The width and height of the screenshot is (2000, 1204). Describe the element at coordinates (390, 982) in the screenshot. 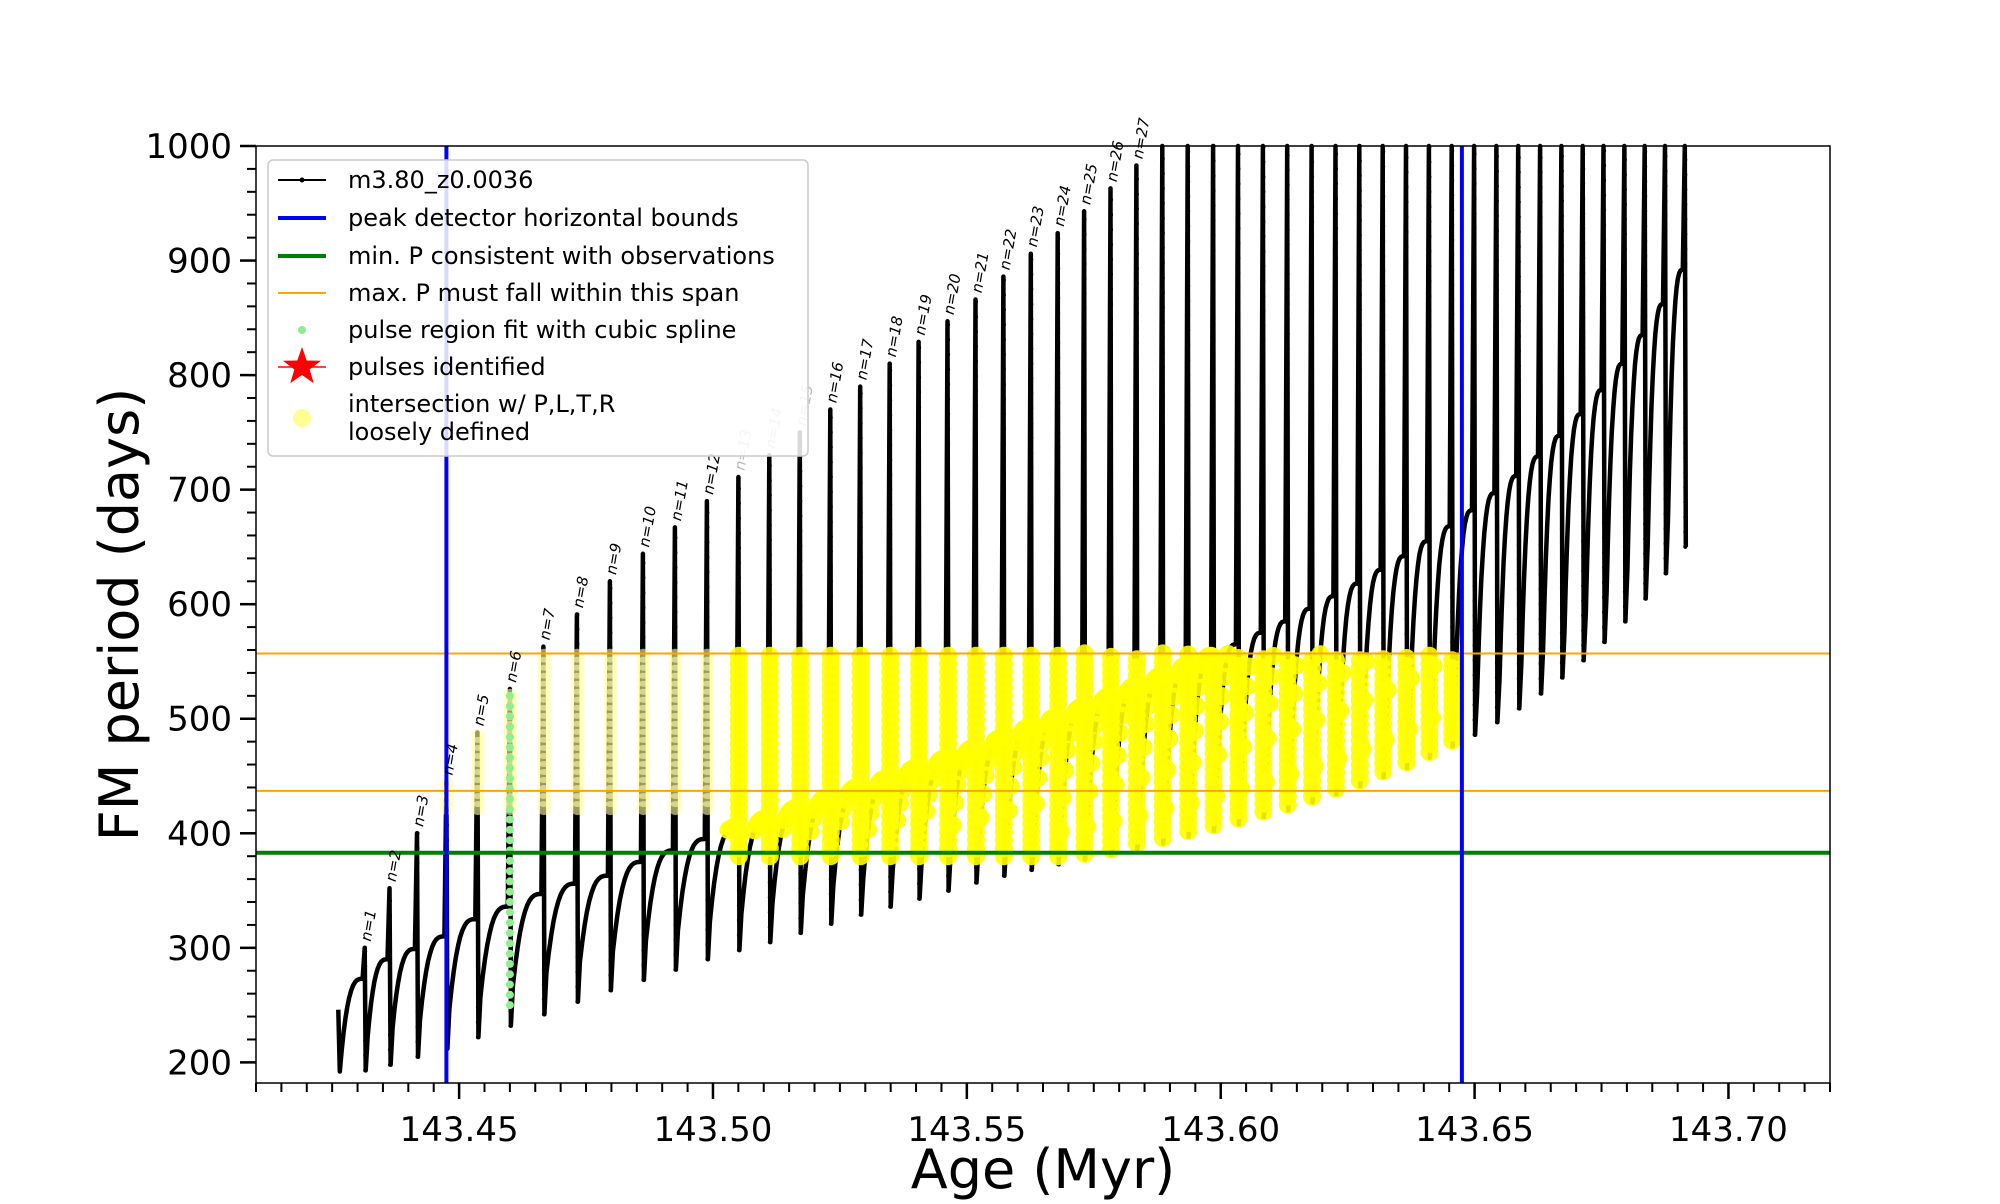

I see `pulse-spike` at that location.